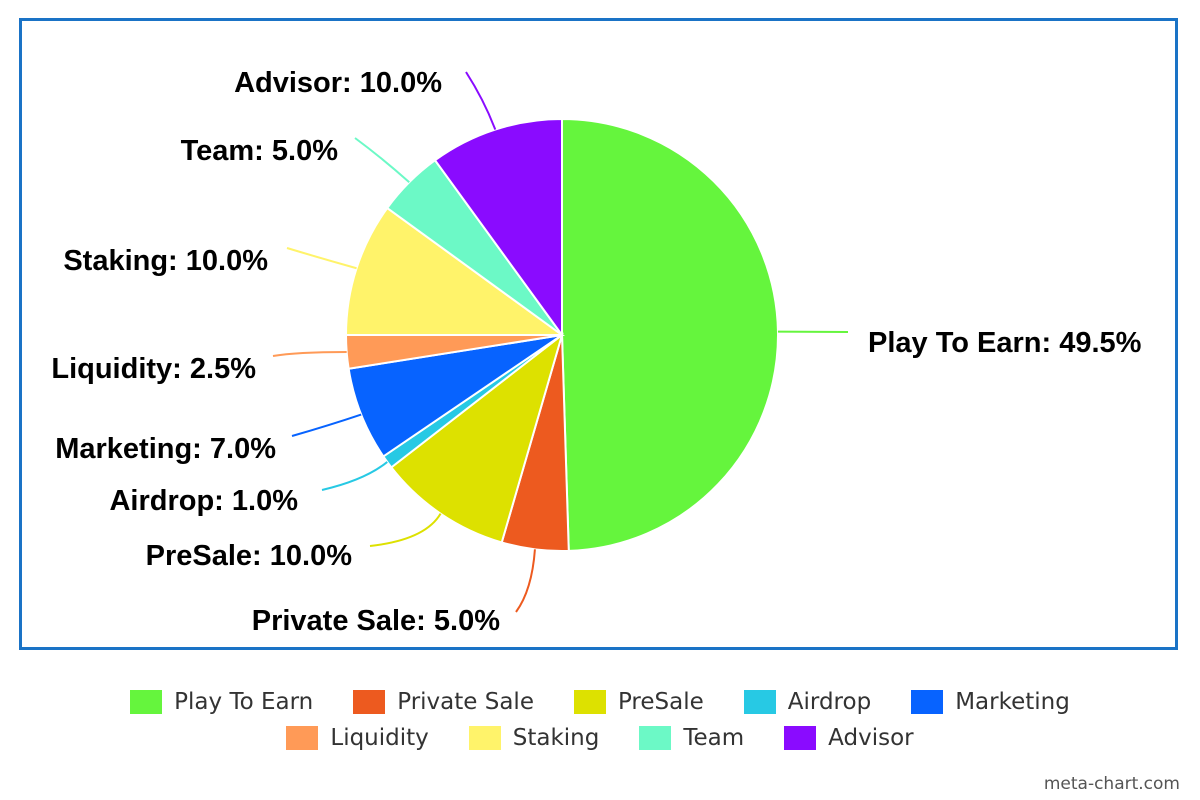  I want to click on legend-item-team: Team, so click(691, 738).